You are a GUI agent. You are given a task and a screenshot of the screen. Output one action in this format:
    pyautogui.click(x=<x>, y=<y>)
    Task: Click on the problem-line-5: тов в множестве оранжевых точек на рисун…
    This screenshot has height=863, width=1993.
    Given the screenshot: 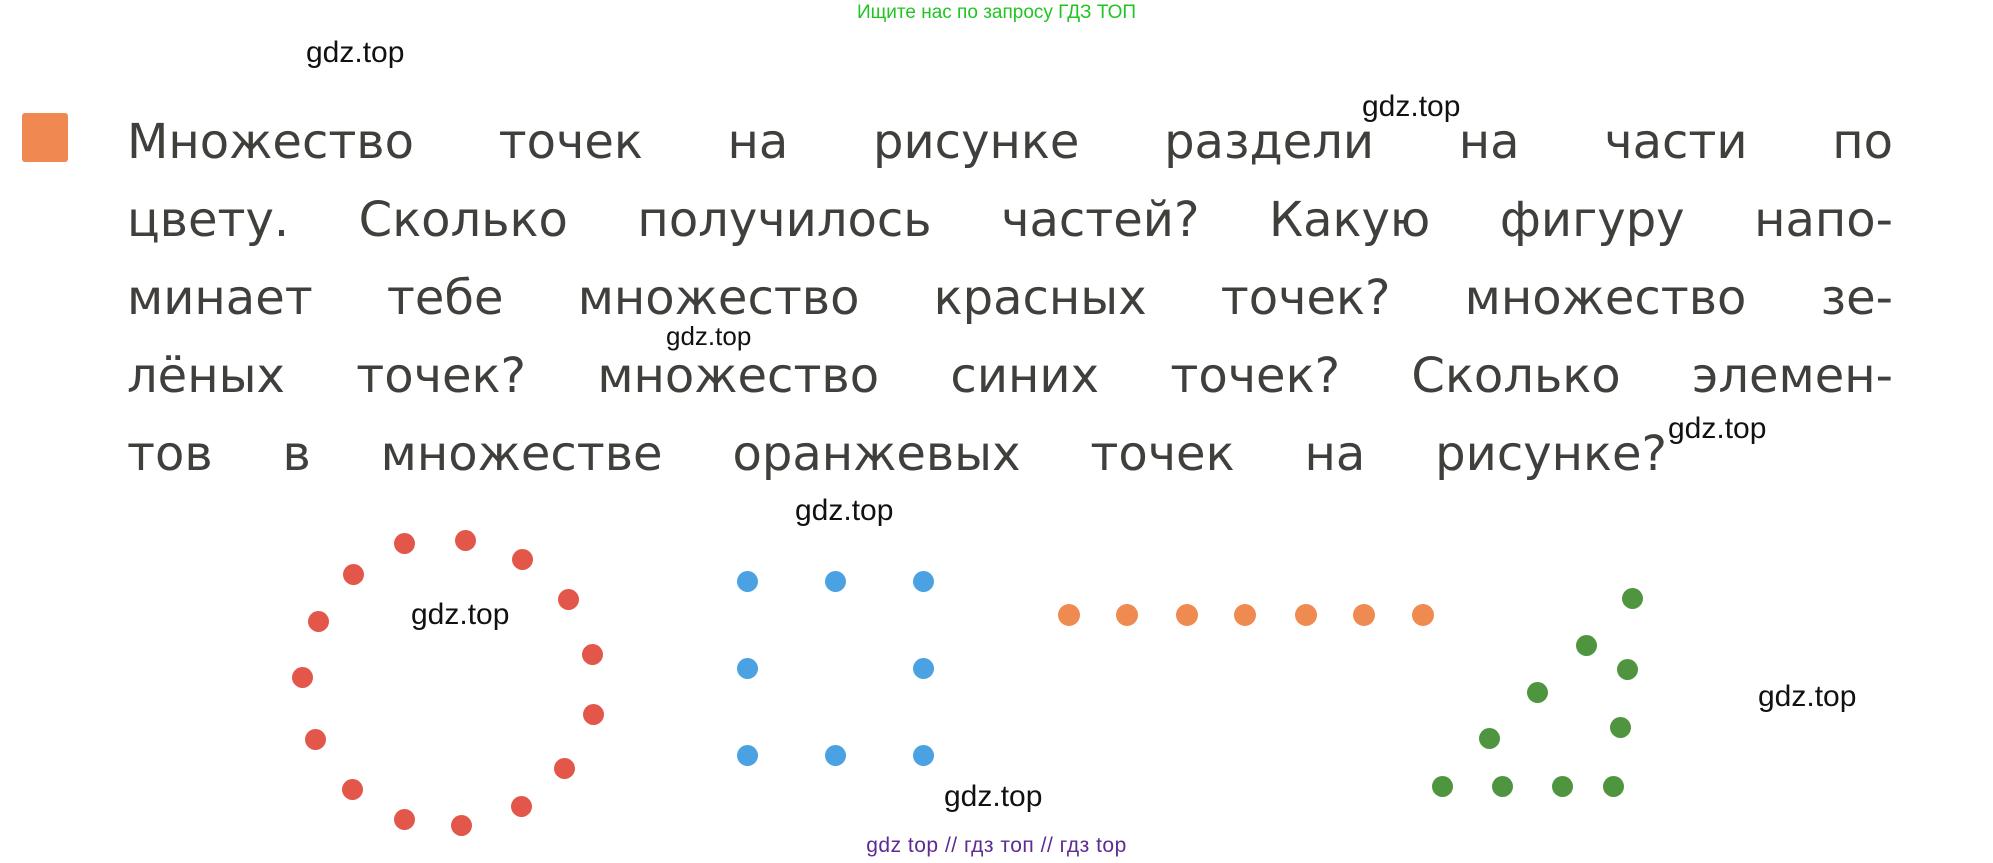 What is the action you would take?
    pyautogui.click(x=897, y=454)
    